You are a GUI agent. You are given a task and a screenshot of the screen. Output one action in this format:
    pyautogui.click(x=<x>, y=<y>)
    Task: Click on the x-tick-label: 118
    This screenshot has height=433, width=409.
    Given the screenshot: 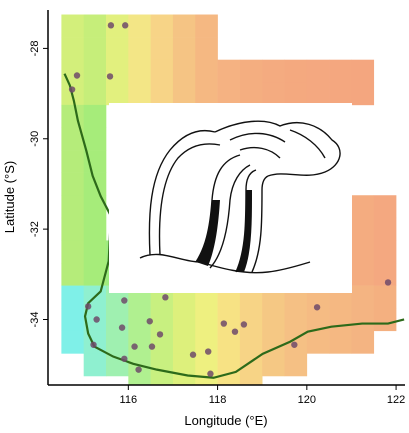 What is the action you would take?
    pyautogui.click(x=218, y=400)
    